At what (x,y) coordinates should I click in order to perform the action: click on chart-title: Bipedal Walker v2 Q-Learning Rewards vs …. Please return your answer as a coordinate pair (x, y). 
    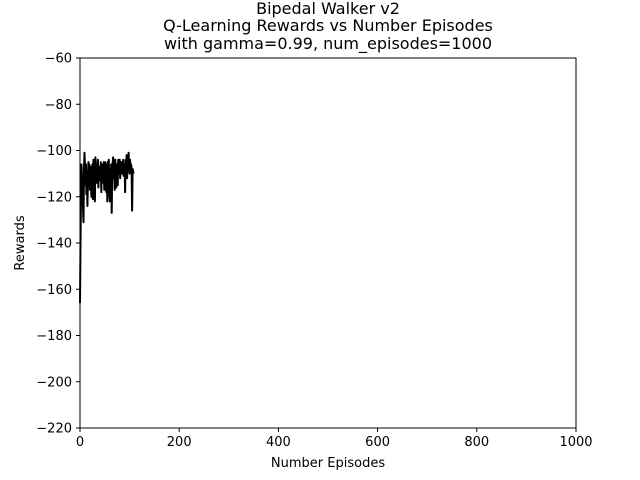
    Looking at the image, I should click on (328, 27).